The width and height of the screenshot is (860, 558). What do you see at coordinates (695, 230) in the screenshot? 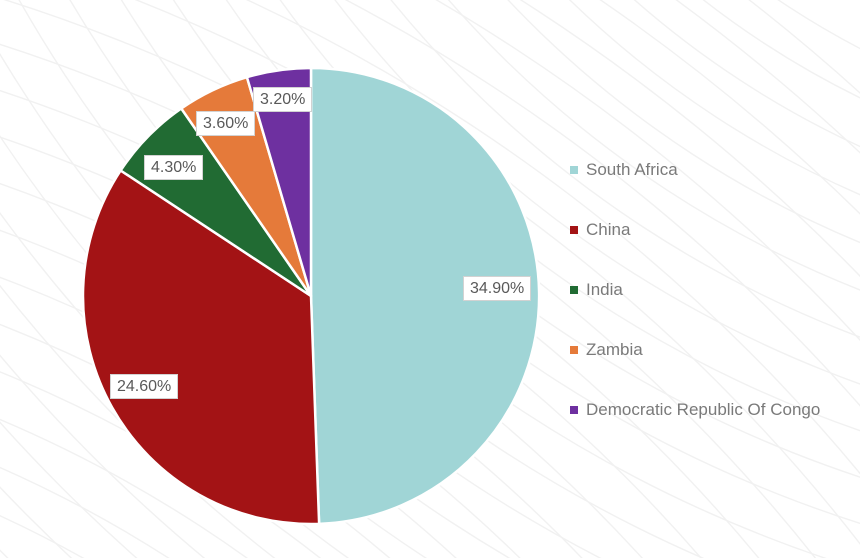
I see `legend-item-china: China` at bounding box center [695, 230].